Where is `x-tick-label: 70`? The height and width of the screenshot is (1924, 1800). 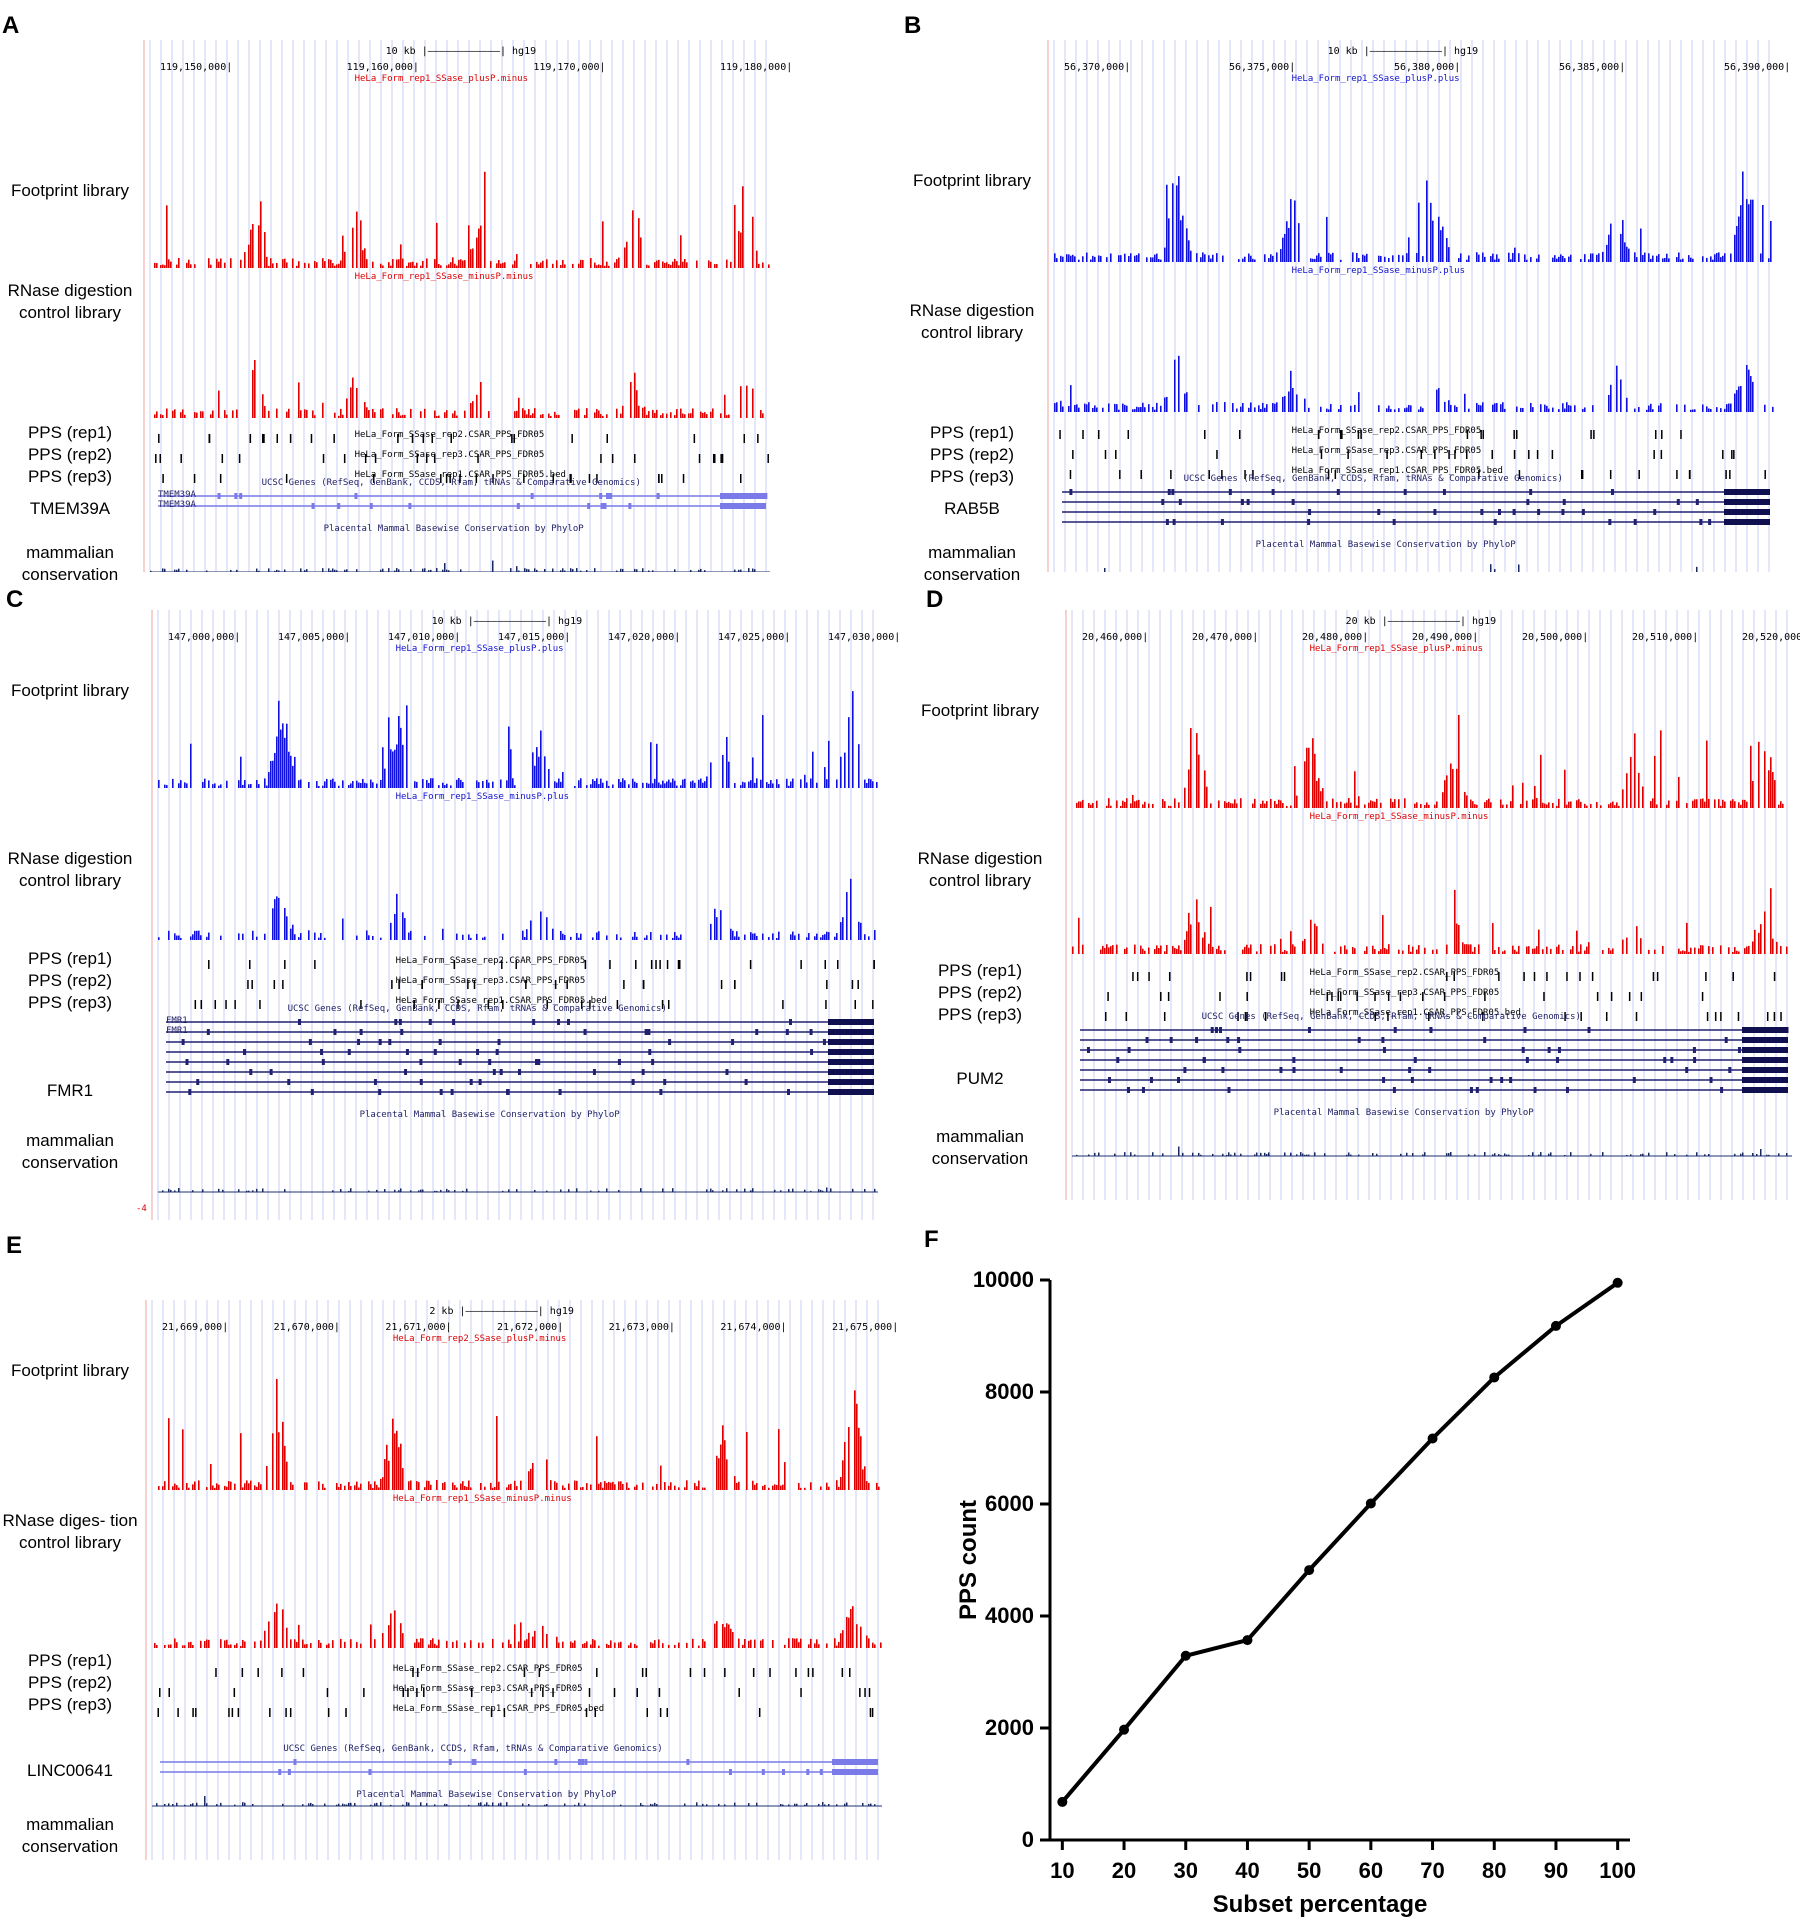 x-tick-label: 70 is located at coordinates (1432, 1870).